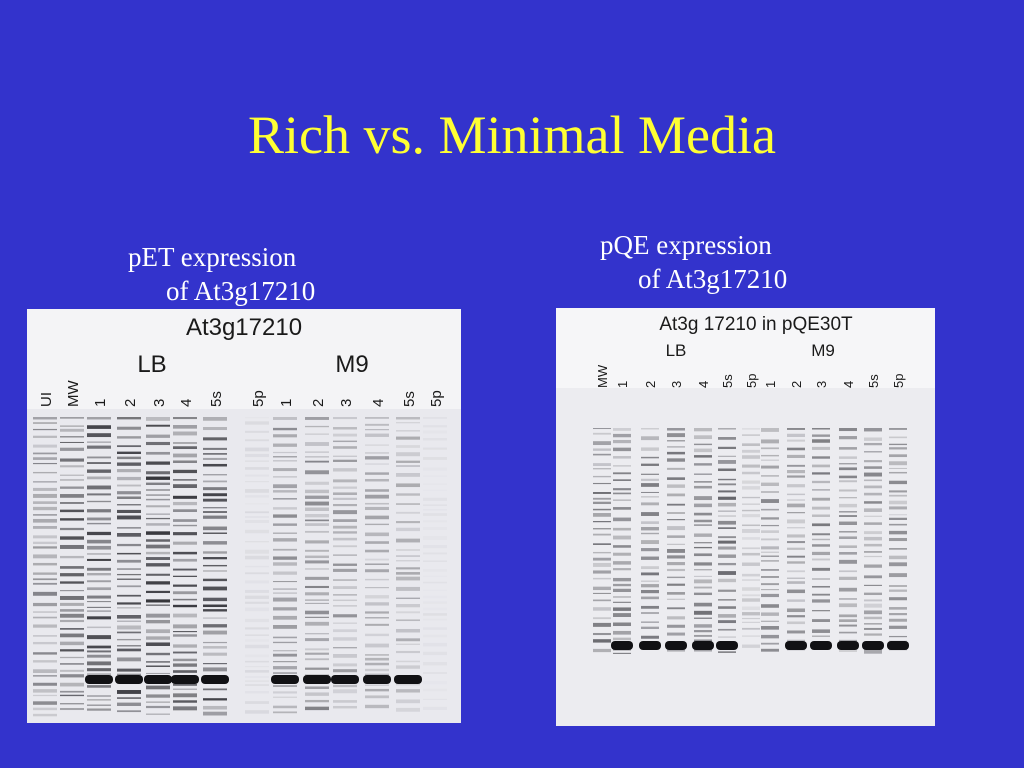 The image size is (1024, 768). What do you see at coordinates (713, 279) in the screenshot?
I see `pqe-caption-line2: of At3g17210` at bounding box center [713, 279].